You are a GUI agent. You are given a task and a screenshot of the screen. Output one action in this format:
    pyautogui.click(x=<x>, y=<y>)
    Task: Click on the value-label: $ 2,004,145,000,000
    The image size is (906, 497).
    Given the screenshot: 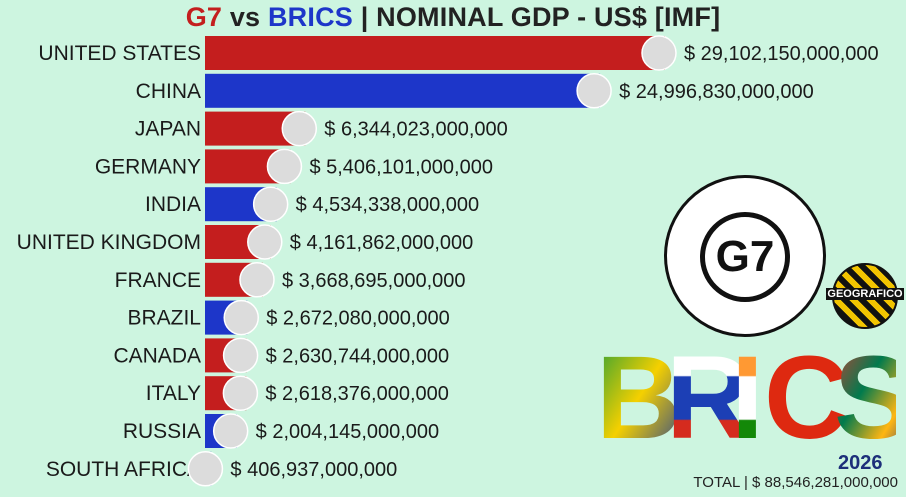 What is the action you would take?
    pyautogui.click(x=348, y=432)
    